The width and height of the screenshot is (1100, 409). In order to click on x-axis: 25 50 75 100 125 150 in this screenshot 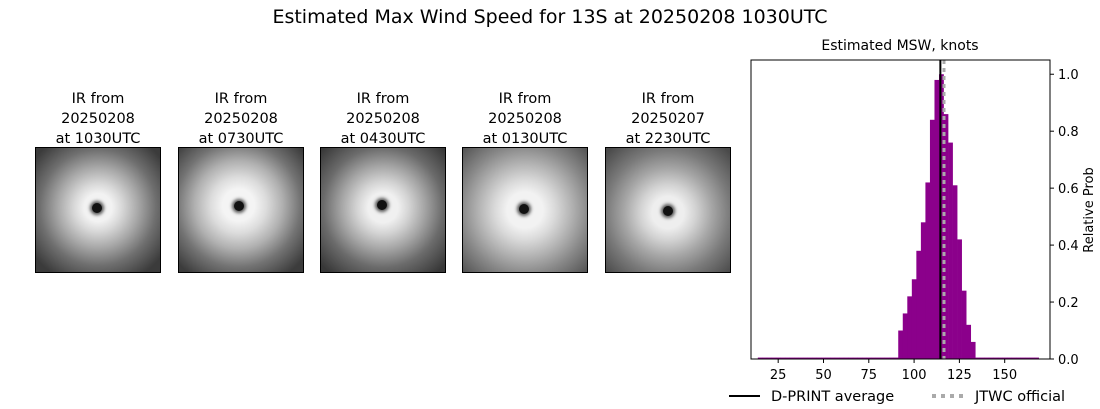, I will do `click(893, 371)`.